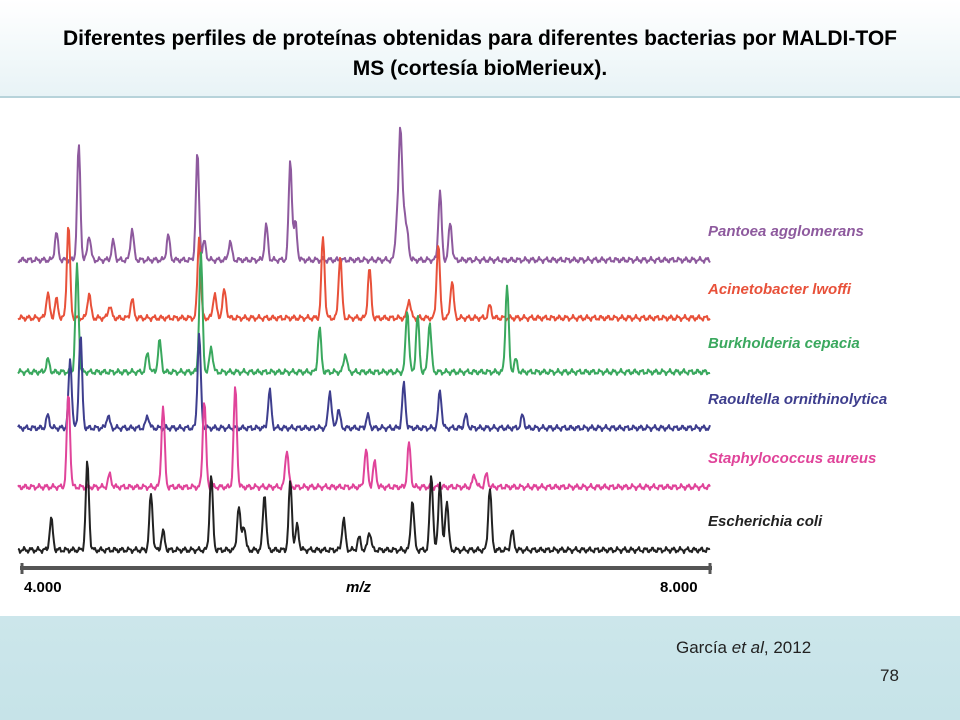  What do you see at coordinates (765, 521) in the screenshot?
I see `species-label-escherichia-coli: Escherichia coli` at bounding box center [765, 521].